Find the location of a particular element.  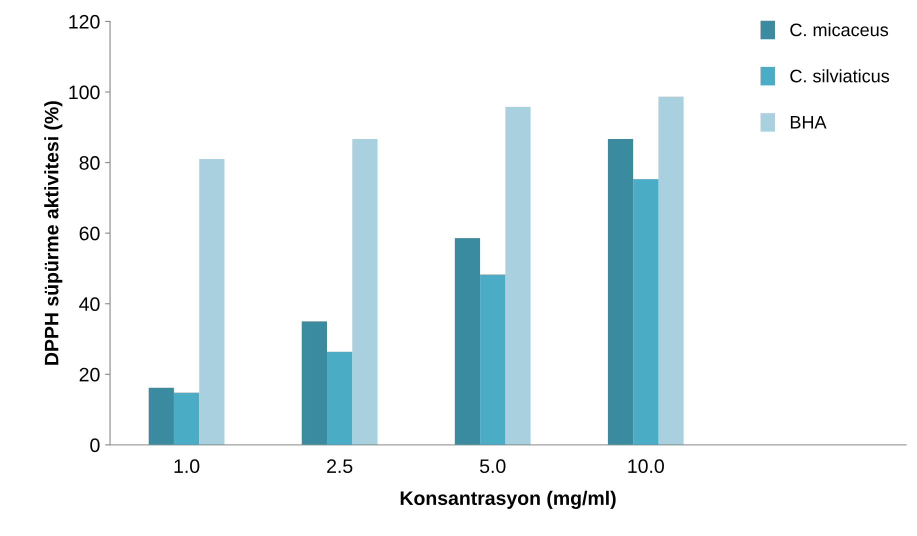

y-tick-label: 120 is located at coordinates (84, 21).